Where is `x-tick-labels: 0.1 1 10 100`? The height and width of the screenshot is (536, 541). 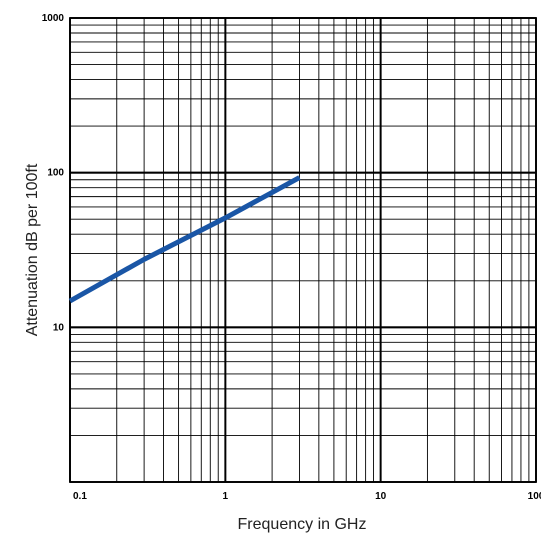
x-tick-labels: 0.1 1 10 100 is located at coordinates (307, 496).